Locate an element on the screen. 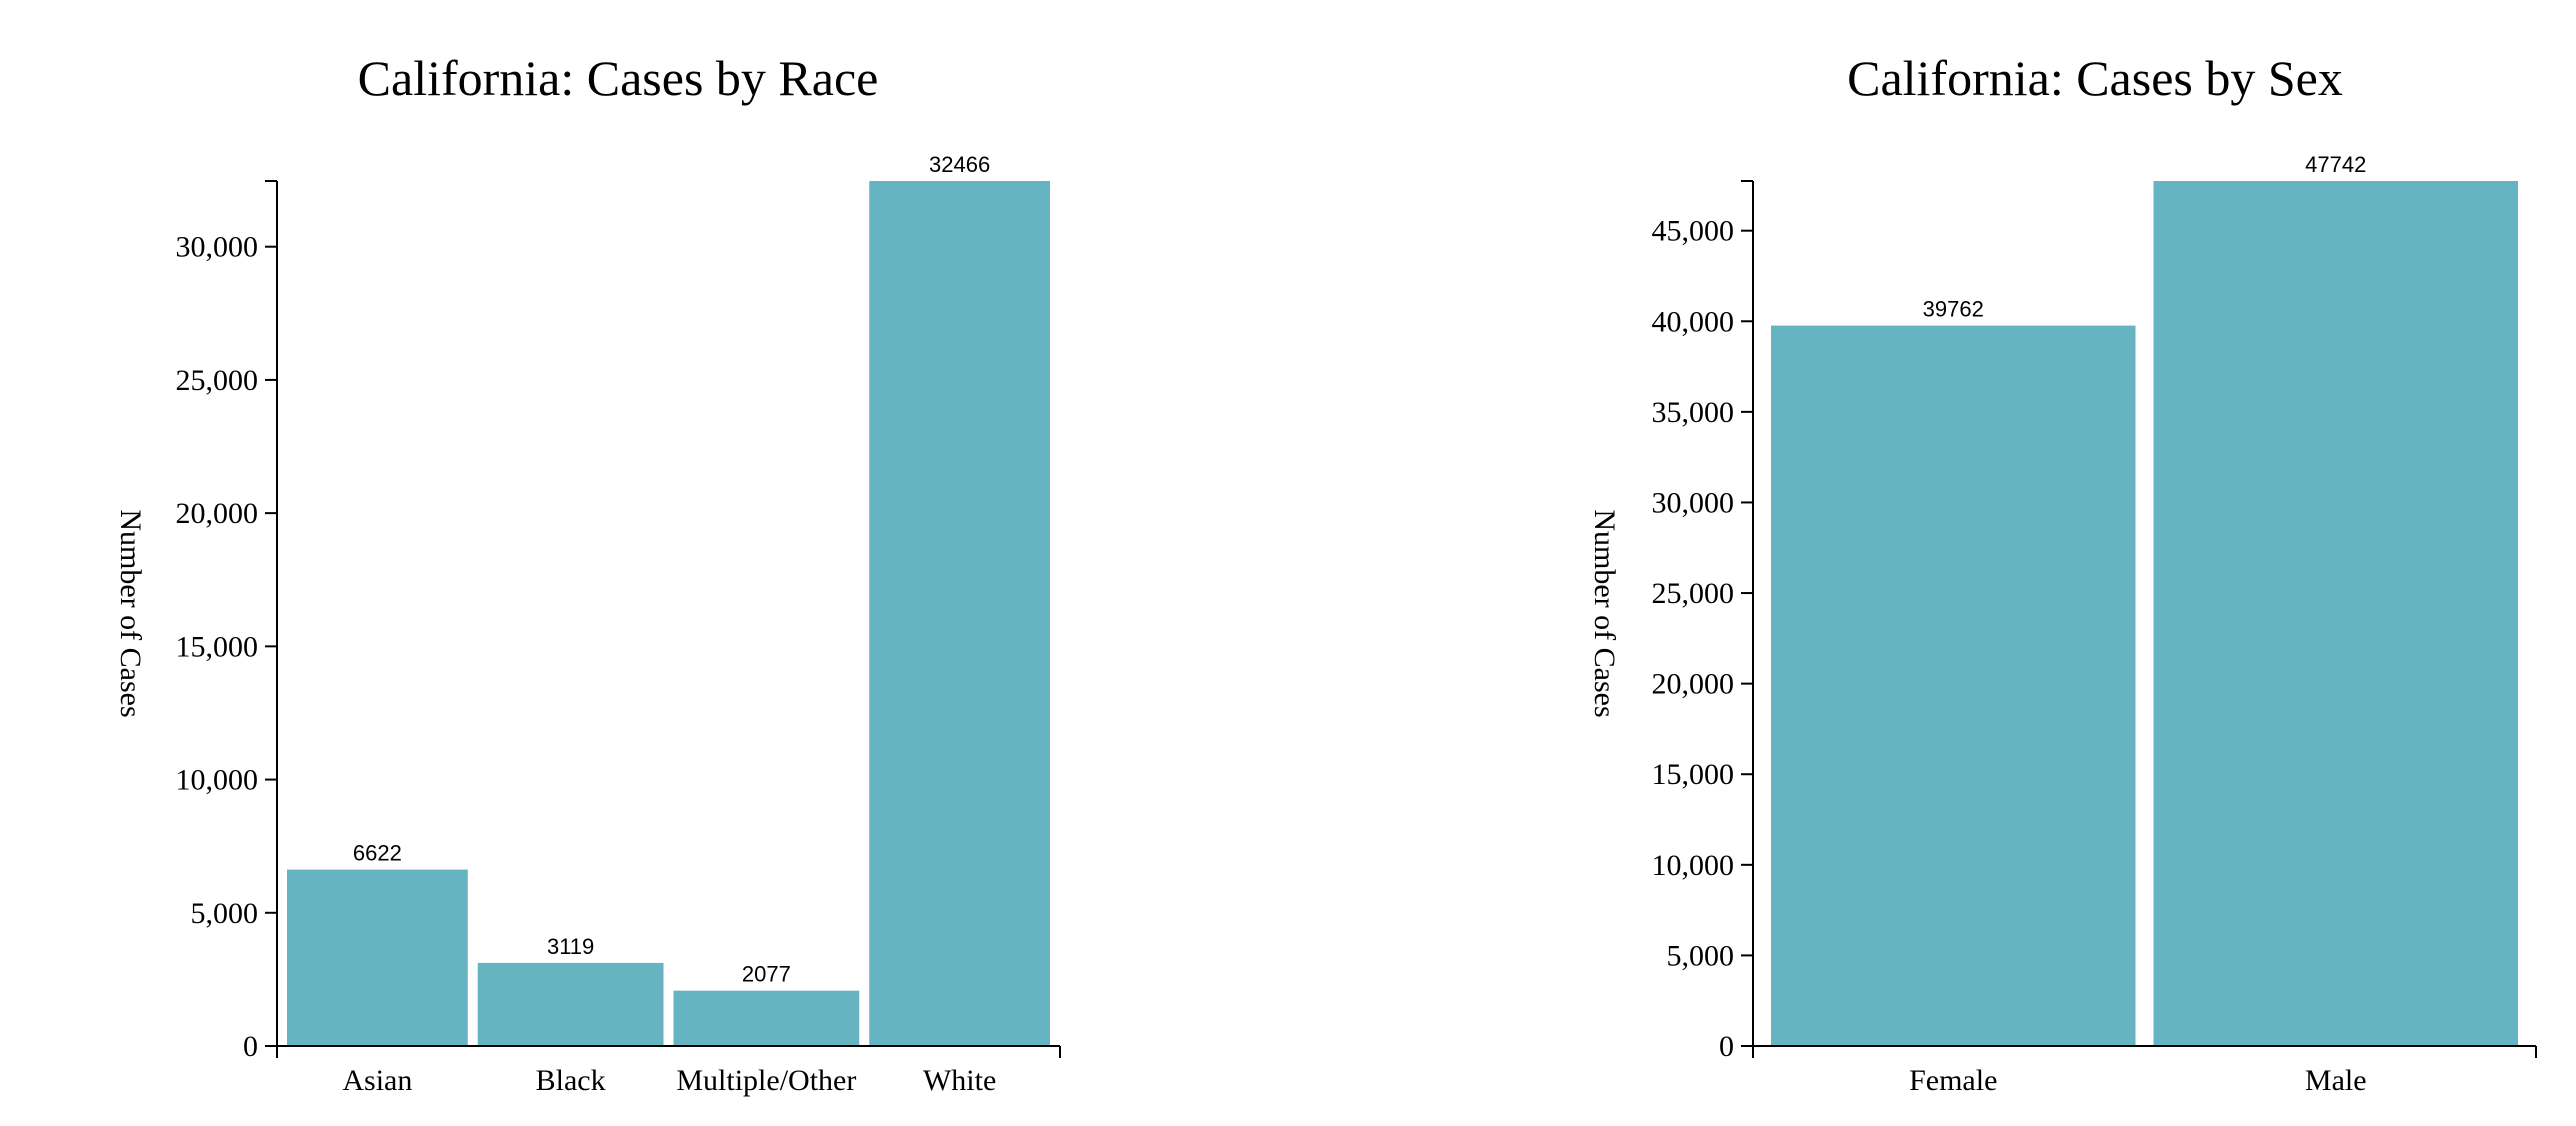 Image resolution: width=2576 pixels, height=1126 pixels. bar-multiple-other is located at coordinates (766, 1018).